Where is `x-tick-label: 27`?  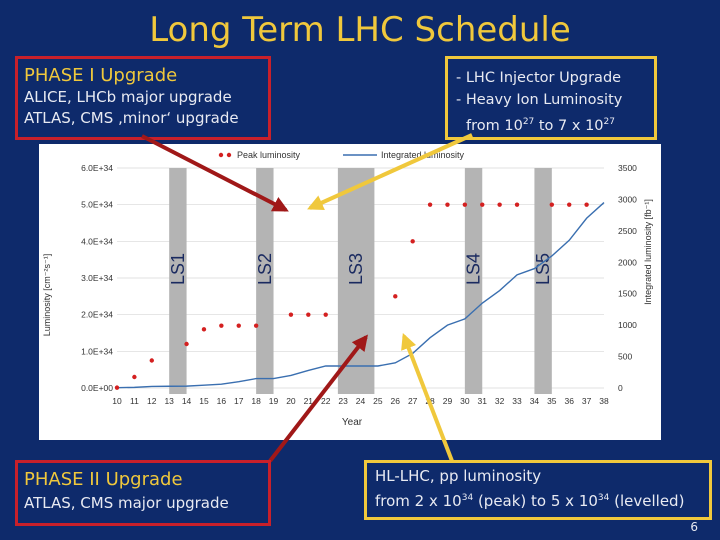
x-tick-label: 27 is located at coordinates (413, 401).